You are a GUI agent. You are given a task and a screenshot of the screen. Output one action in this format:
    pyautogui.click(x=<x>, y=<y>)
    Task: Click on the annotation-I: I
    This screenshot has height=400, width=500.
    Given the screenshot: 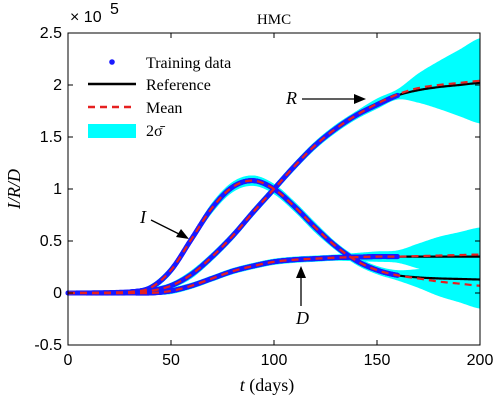 What is the action you would take?
    pyautogui.click(x=164, y=223)
    